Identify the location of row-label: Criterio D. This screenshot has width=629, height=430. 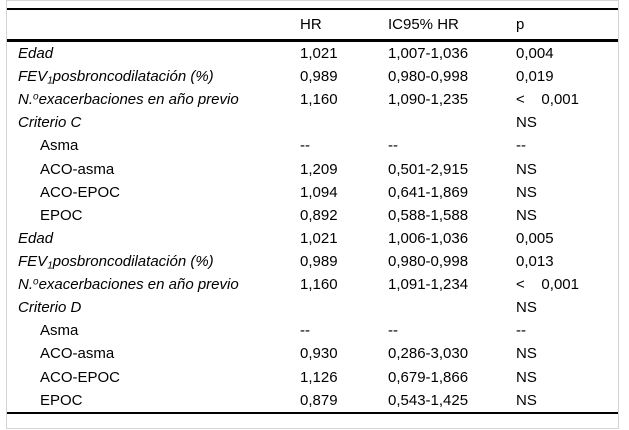
(50, 308).